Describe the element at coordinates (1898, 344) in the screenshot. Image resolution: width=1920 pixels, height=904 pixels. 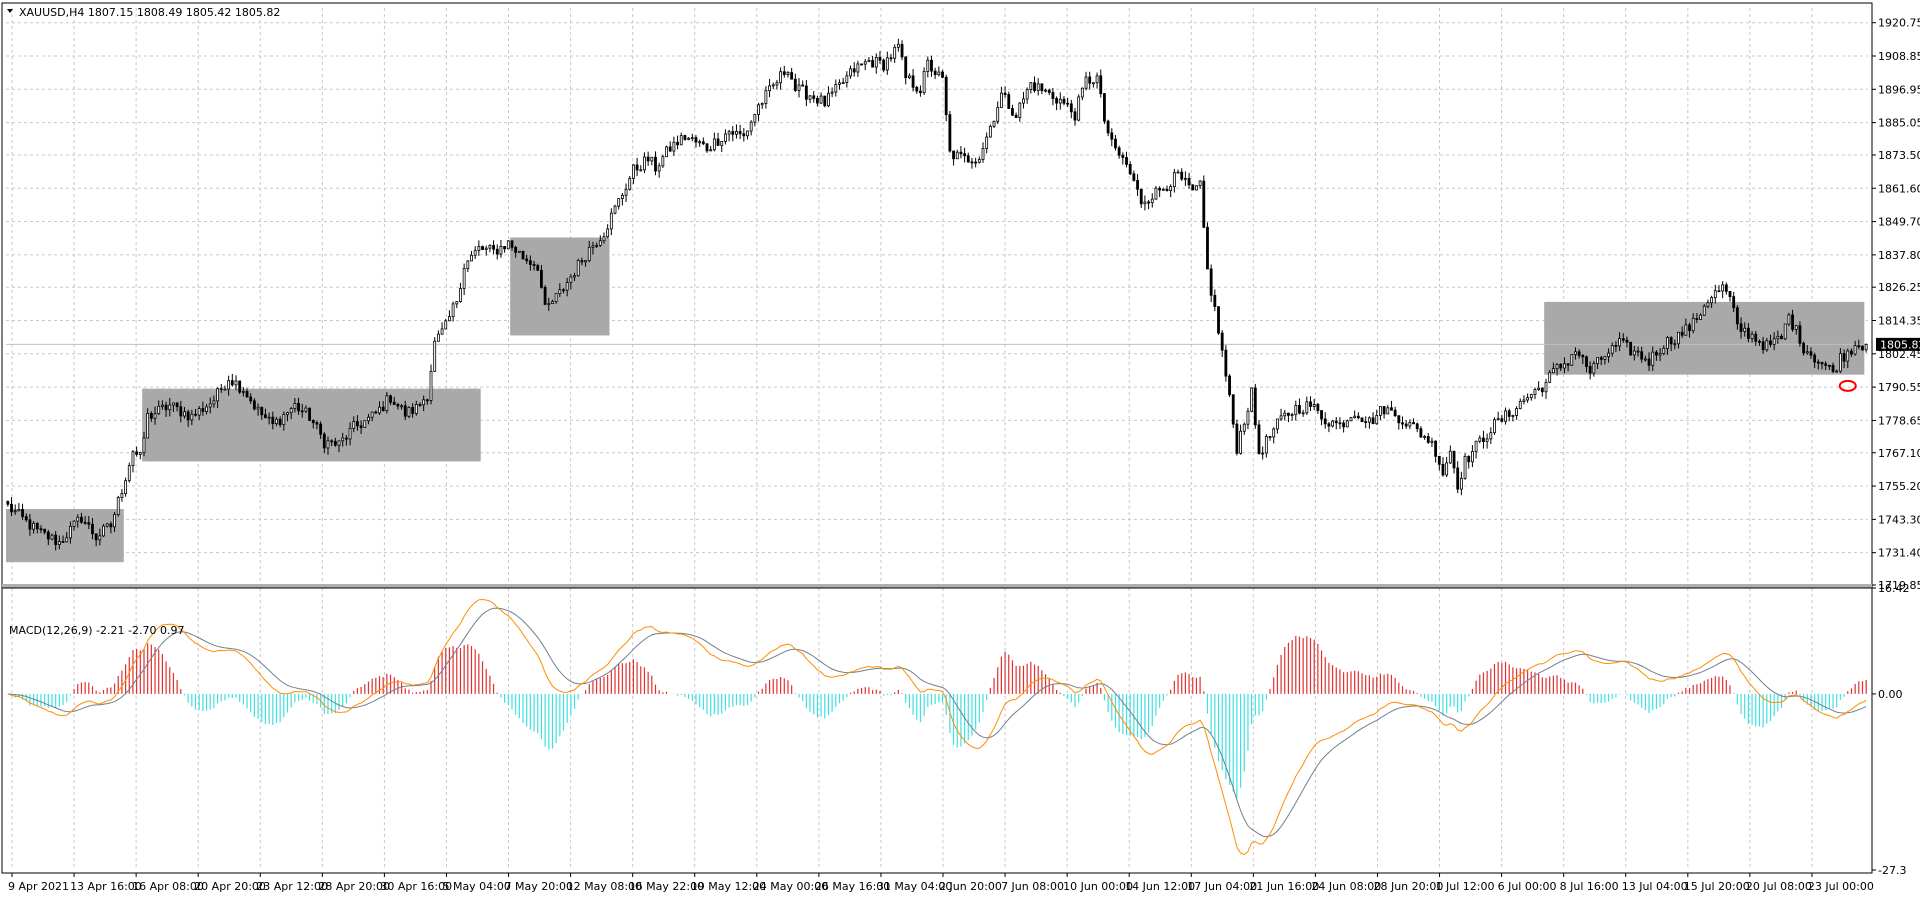
I see `current-price-badge: 1805.82` at that location.